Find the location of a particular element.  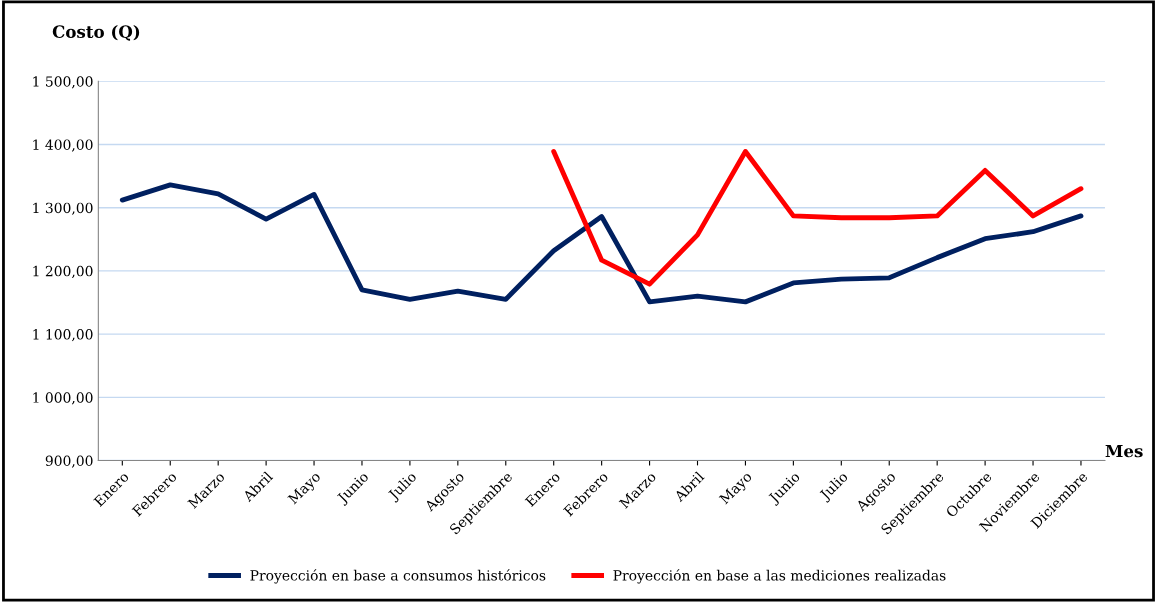

y-tick-label: 1 100,00 is located at coordinates (63, 335).